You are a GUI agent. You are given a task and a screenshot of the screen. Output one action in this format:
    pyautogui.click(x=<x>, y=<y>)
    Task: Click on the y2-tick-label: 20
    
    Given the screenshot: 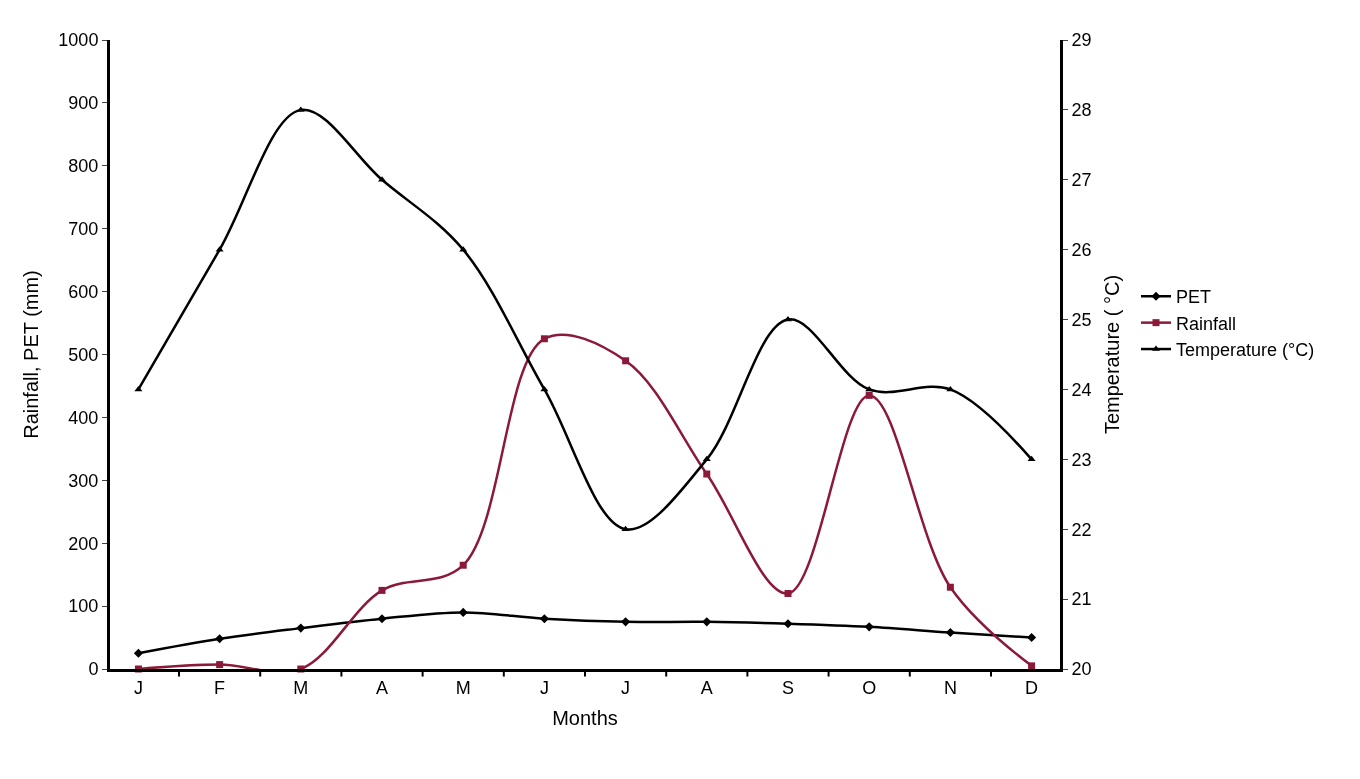 What is the action you would take?
    pyautogui.click(x=1081, y=669)
    